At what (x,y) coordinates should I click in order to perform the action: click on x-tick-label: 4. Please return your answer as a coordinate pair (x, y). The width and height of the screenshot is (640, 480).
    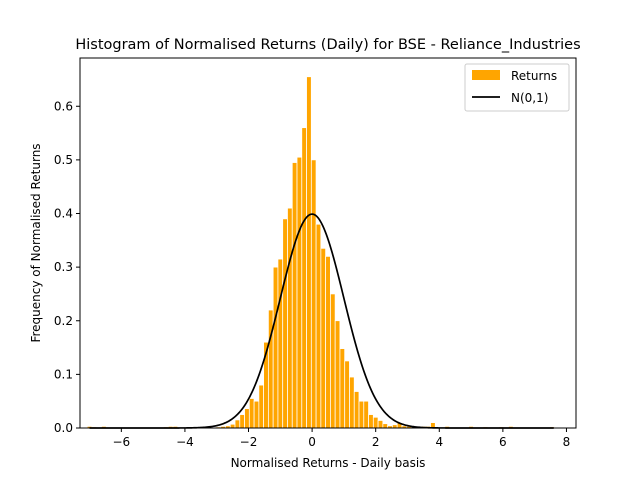
    Looking at the image, I should click on (439, 442).